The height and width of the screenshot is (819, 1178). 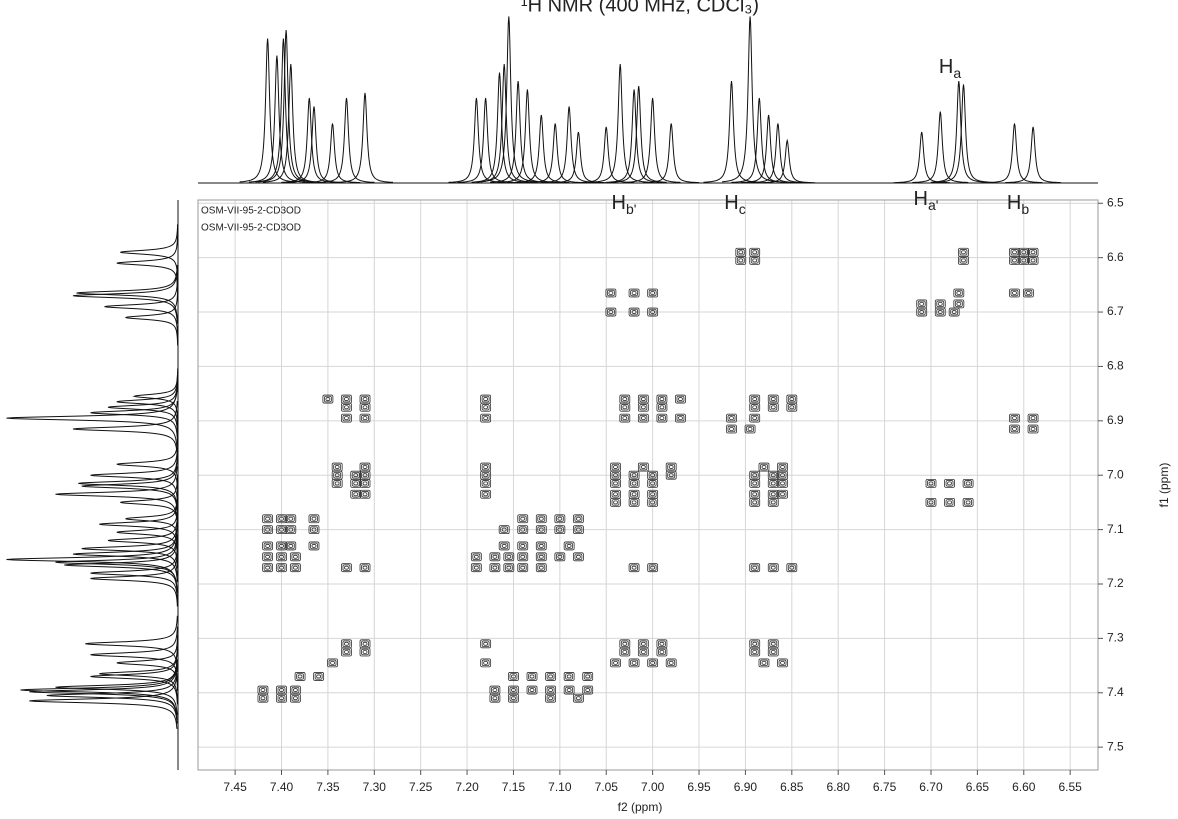 I want to click on peak-annotation: Hb', so click(x=624, y=204).